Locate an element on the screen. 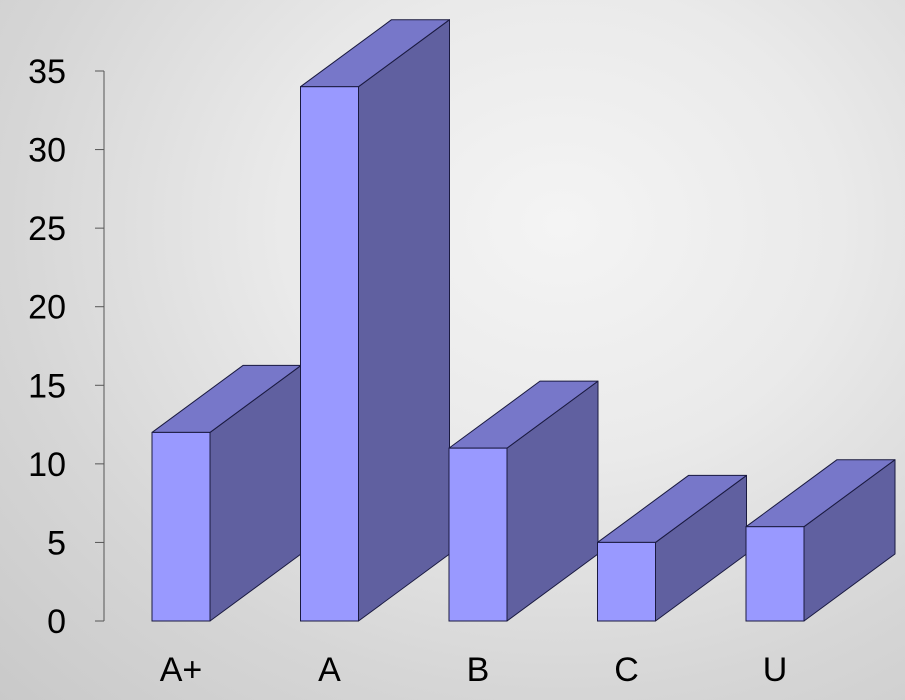 This screenshot has height=700, width=905. y-tick-label: 25 is located at coordinates (47, 229).